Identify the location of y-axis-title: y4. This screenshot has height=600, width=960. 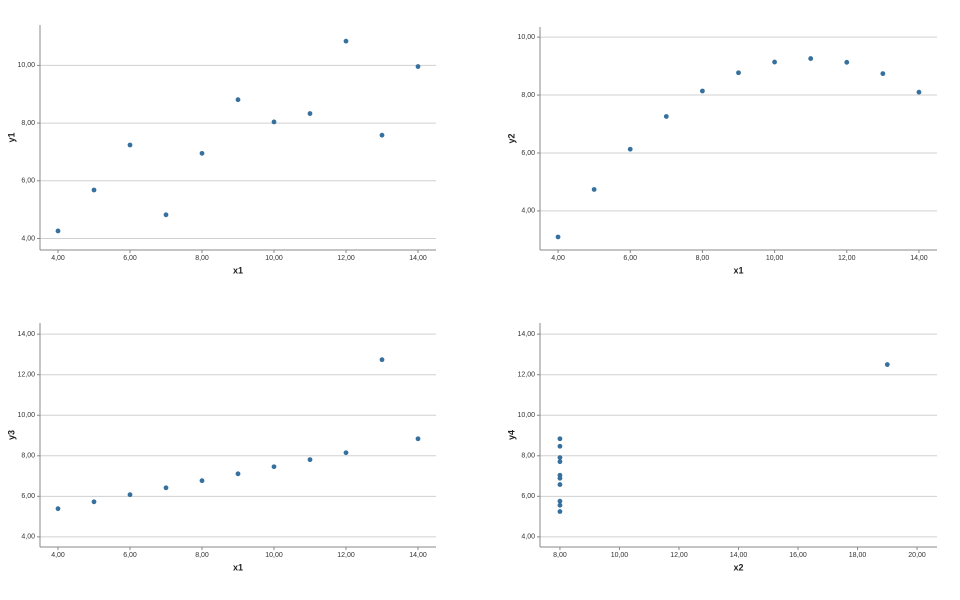
(511, 435).